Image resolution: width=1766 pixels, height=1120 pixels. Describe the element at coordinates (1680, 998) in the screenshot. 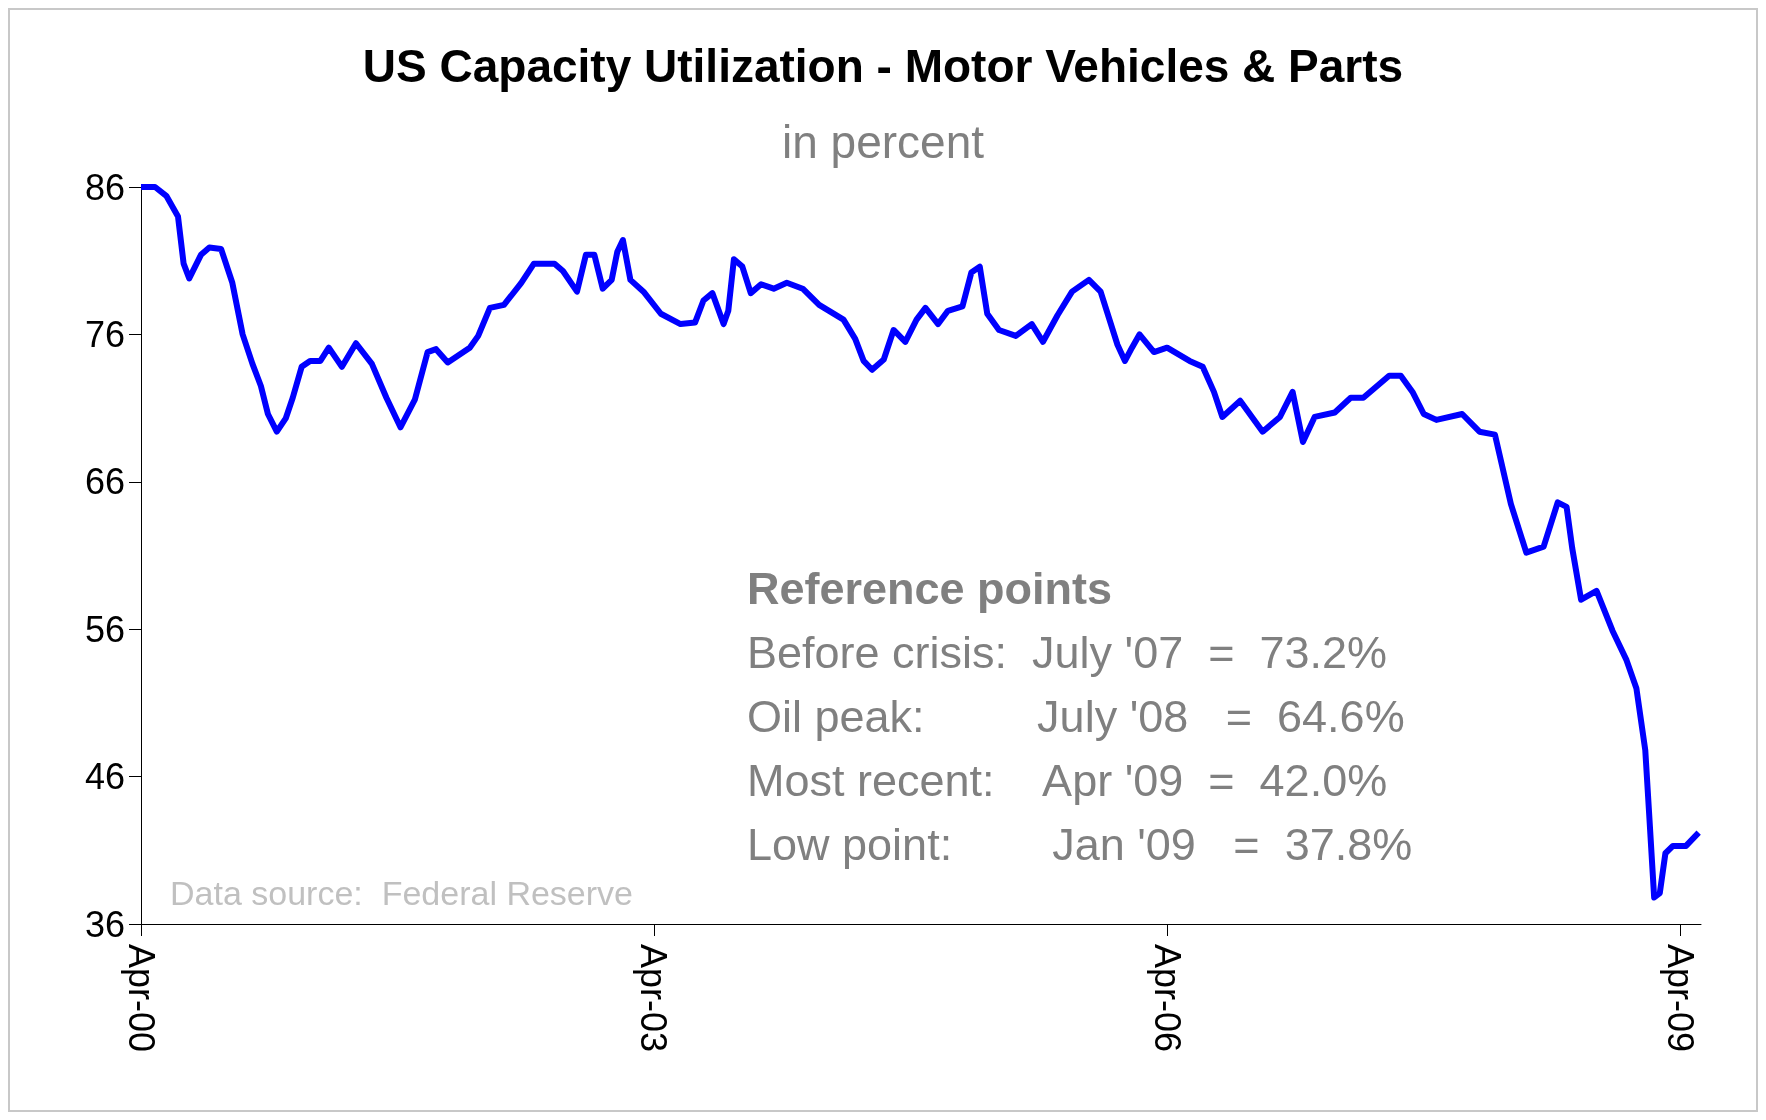

I see `x-tick-label: Apr-09` at that location.